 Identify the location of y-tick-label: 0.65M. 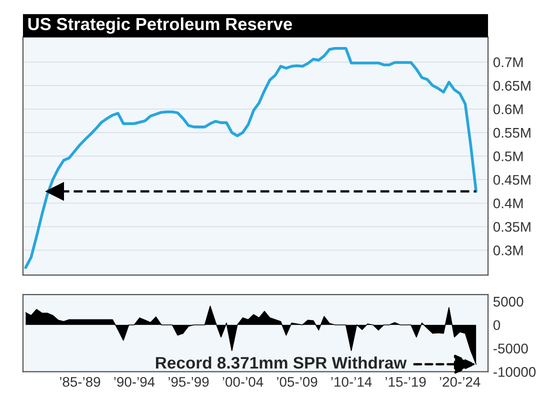
(511, 85).